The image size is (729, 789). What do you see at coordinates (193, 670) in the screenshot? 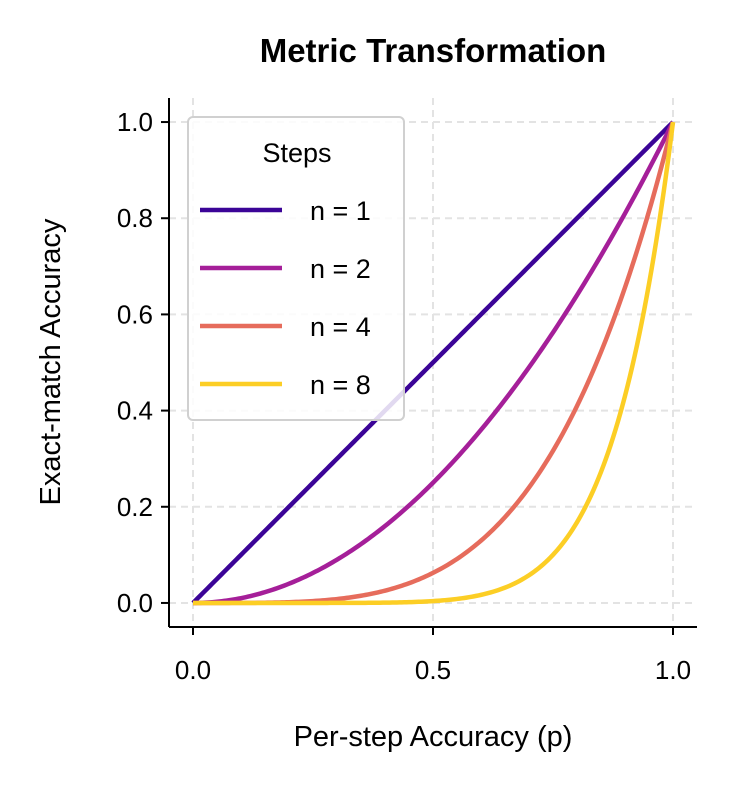
I see `x-tick-label: 0.0` at bounding box center [193, 670].